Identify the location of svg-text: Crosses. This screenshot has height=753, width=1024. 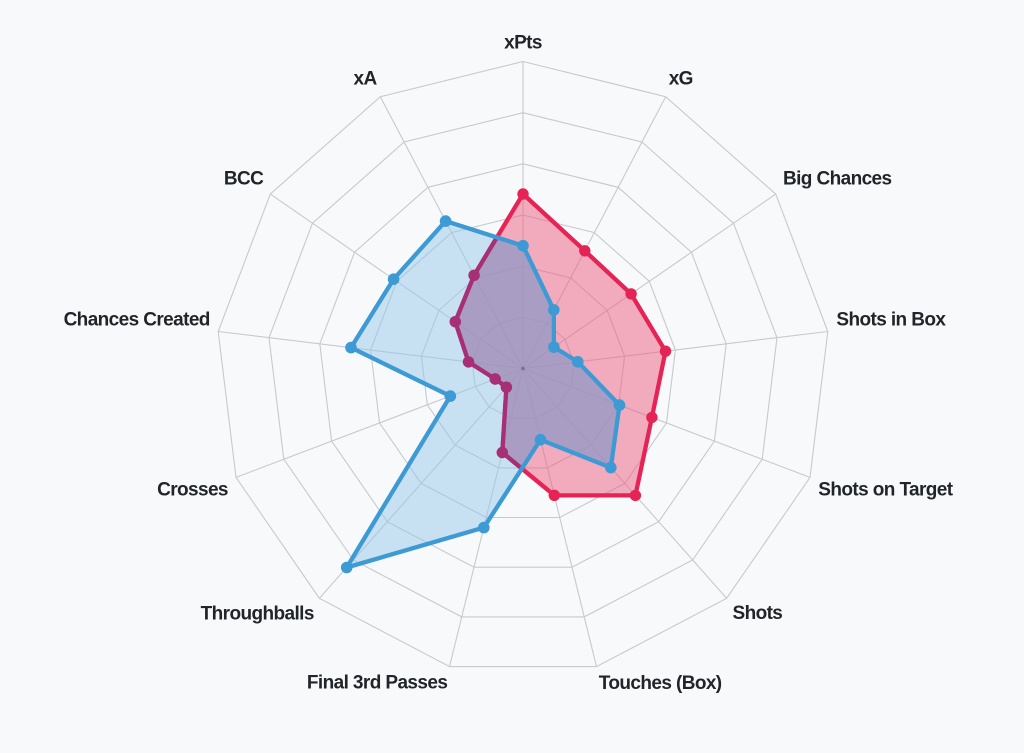
(192, 490).